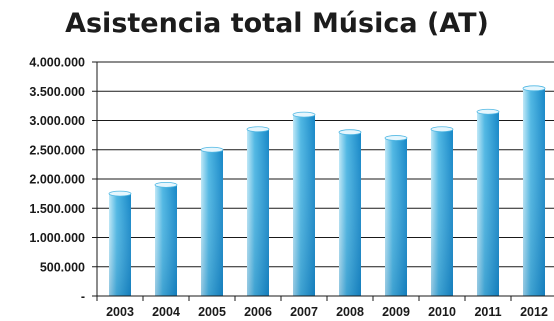  I want to click on y-tick-label: 3.000.000, so click(57, 121).